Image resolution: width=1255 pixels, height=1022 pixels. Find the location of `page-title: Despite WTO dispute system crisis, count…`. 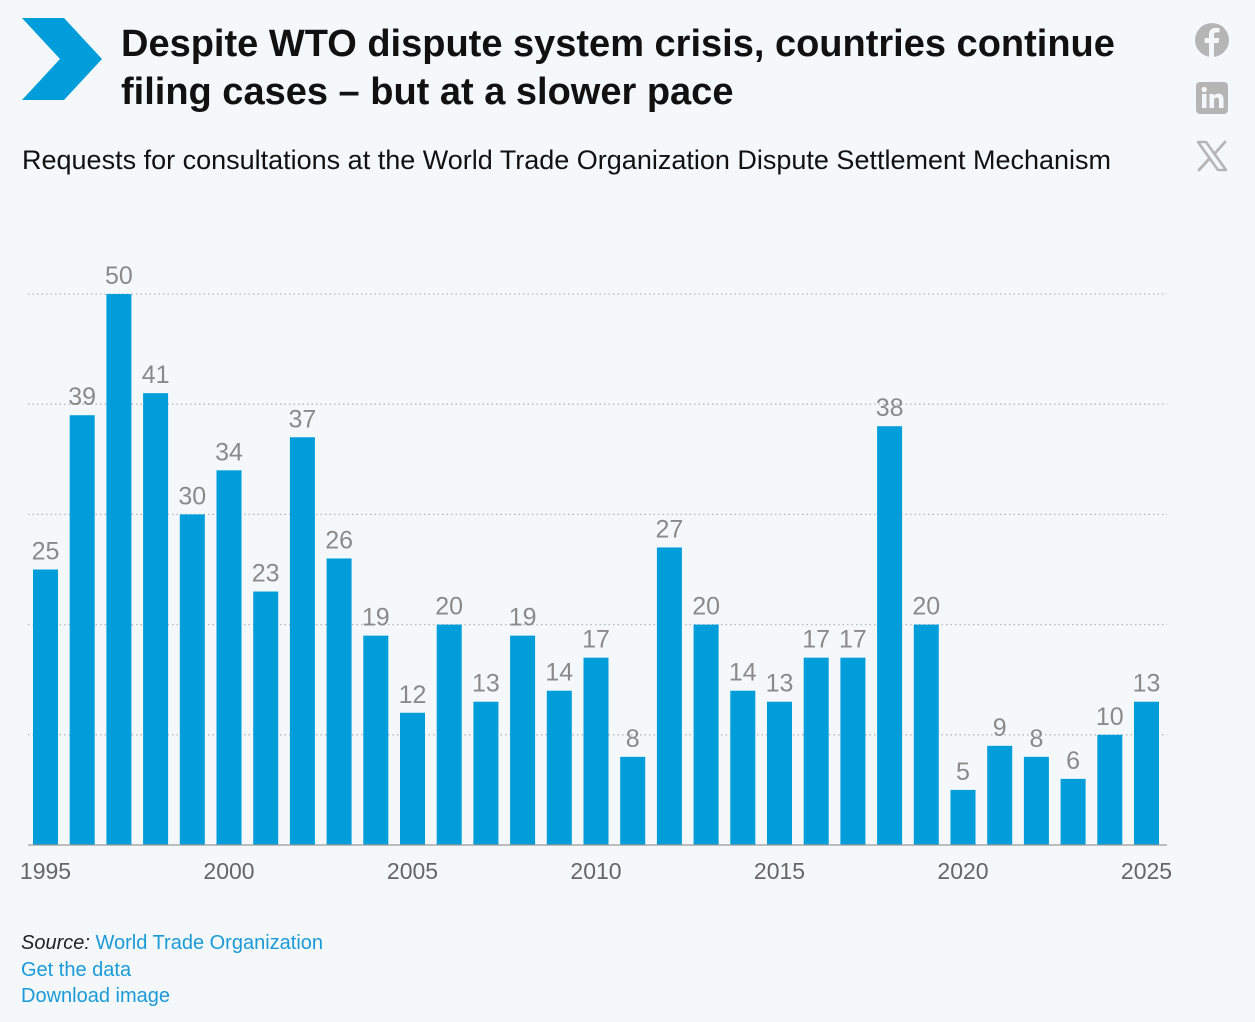

page-title: Despite WTO dispute system crisis, count… is located at coordinates (618, 68).